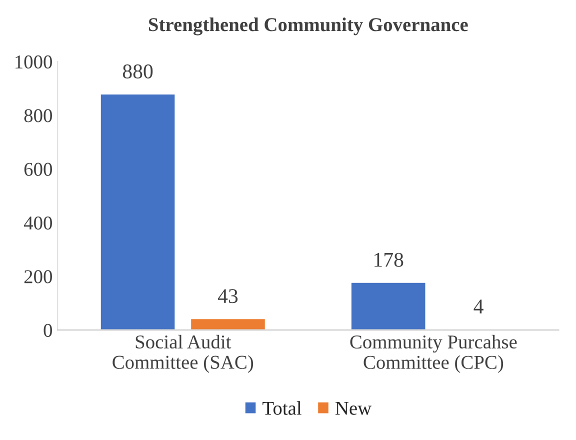 The height and width of the screenshot is (440, 576). What do you see at coordinates (389, 259) in the screenshot?
I see `data-label: 178` at bounding box center [389, 259].